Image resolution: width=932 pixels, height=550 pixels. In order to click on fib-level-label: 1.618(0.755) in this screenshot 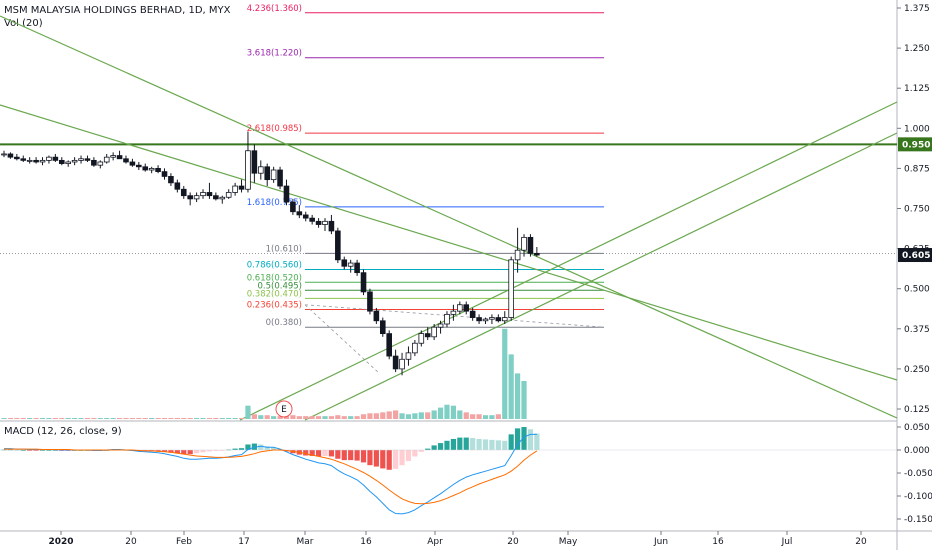, I will do `click(274, 203)`.